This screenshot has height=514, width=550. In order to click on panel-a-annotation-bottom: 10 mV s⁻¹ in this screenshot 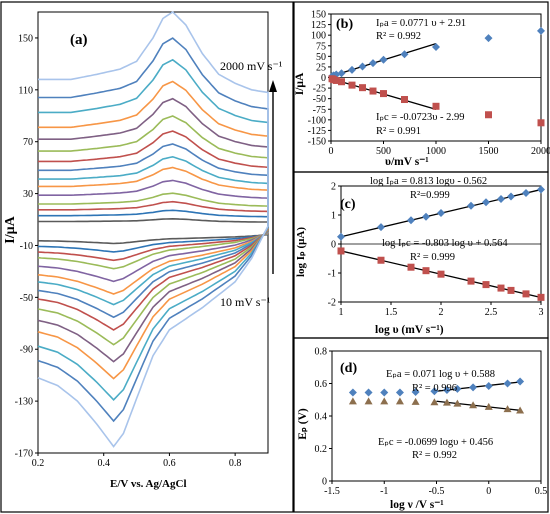, I will do `click(245, 302)`.